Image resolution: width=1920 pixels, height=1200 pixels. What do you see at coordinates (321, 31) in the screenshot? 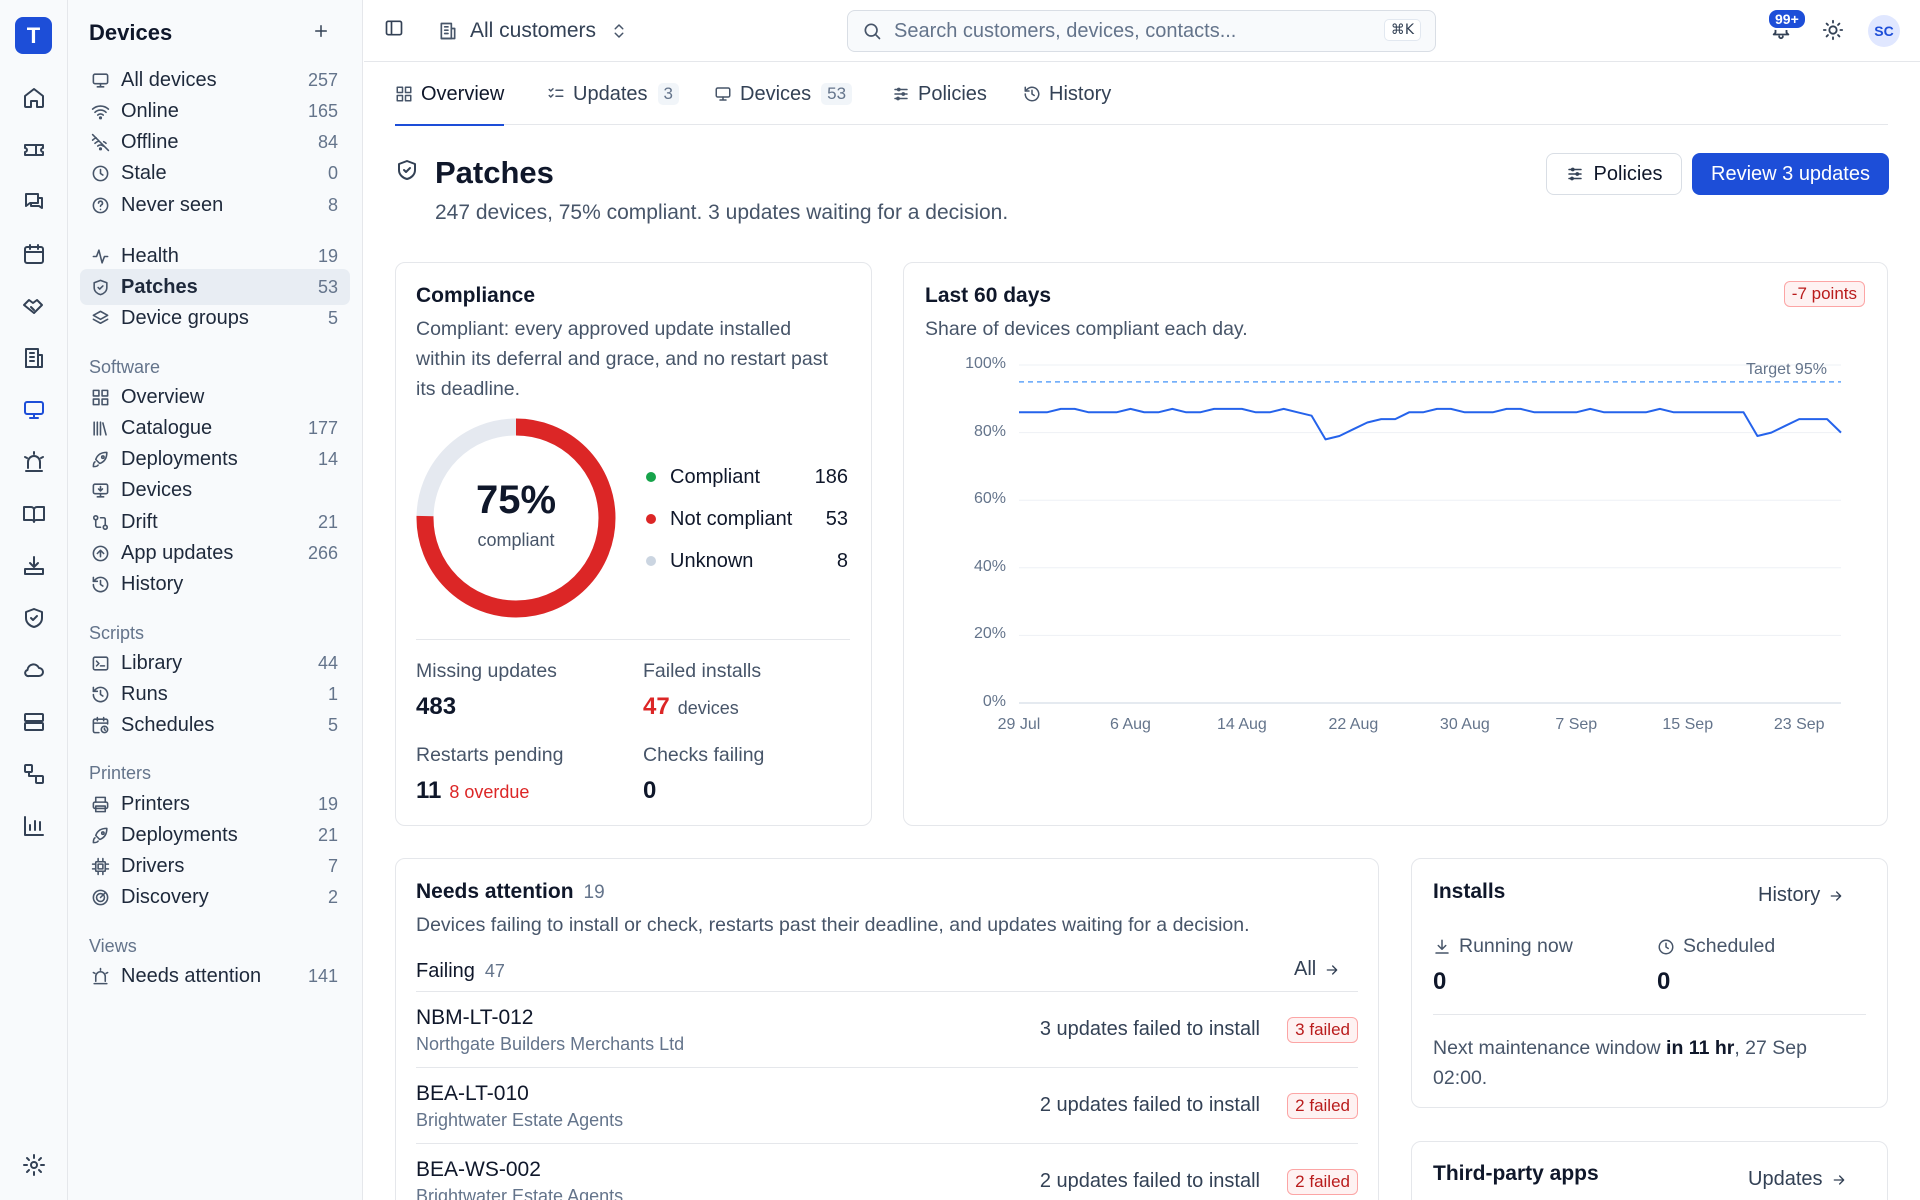
I see `add-icon` at bounding box center [321, 31].